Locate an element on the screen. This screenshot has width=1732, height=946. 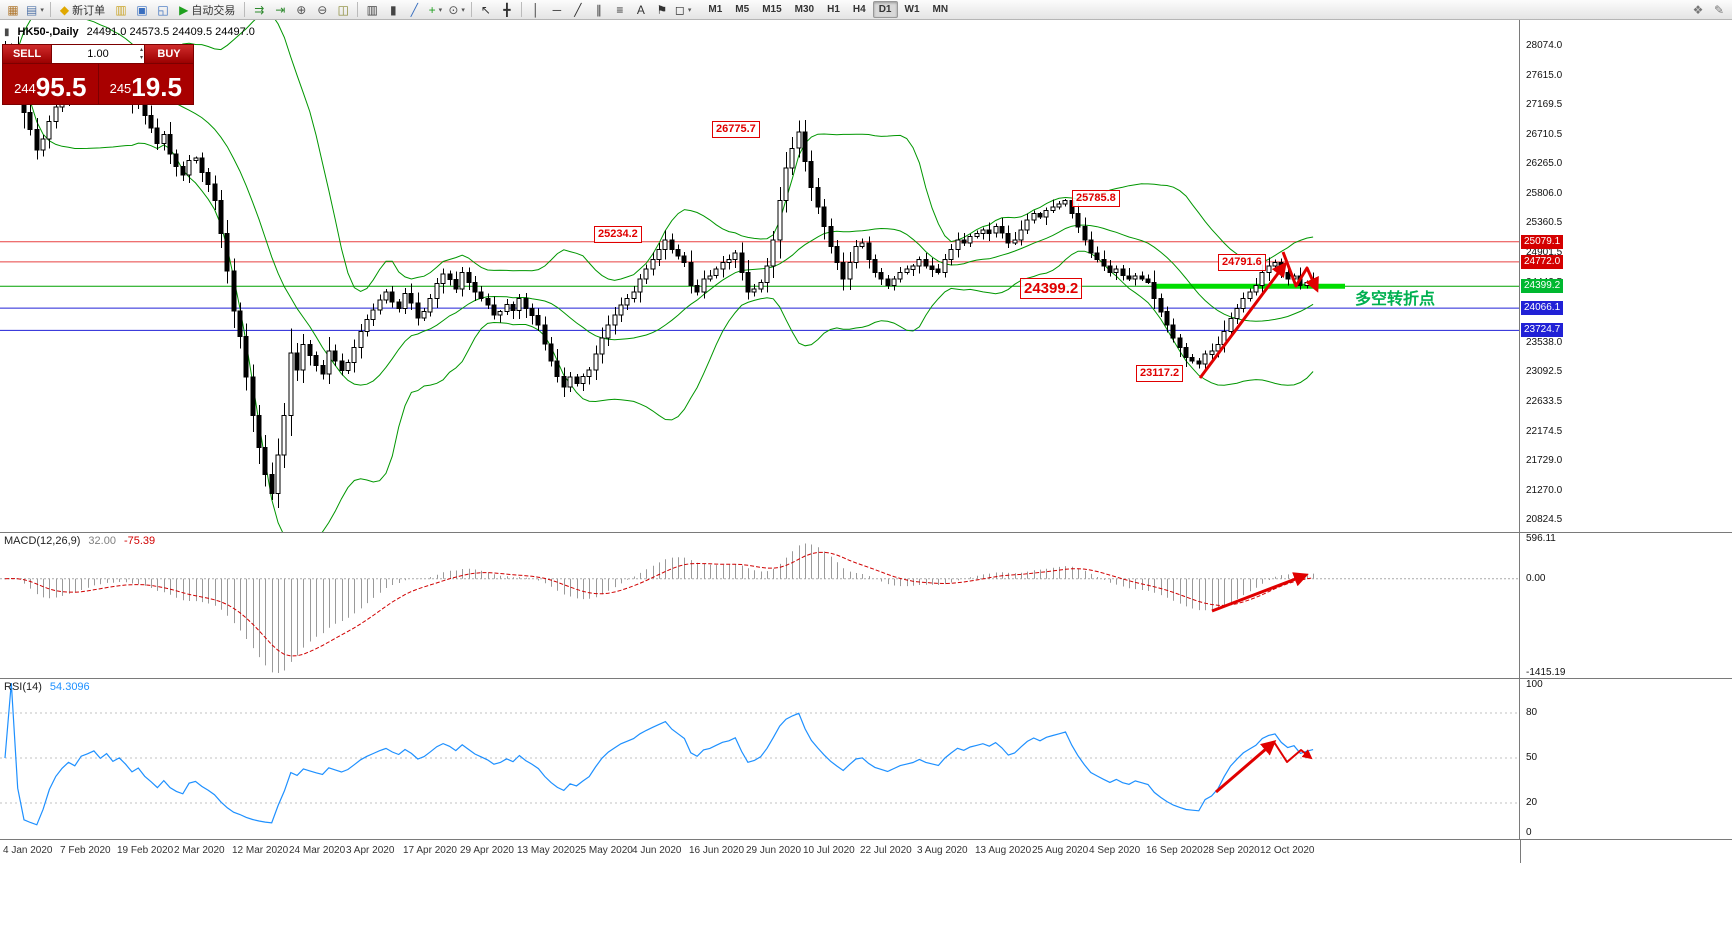
timeframe-w1-button: W1 is located at coordinates (912, 9).